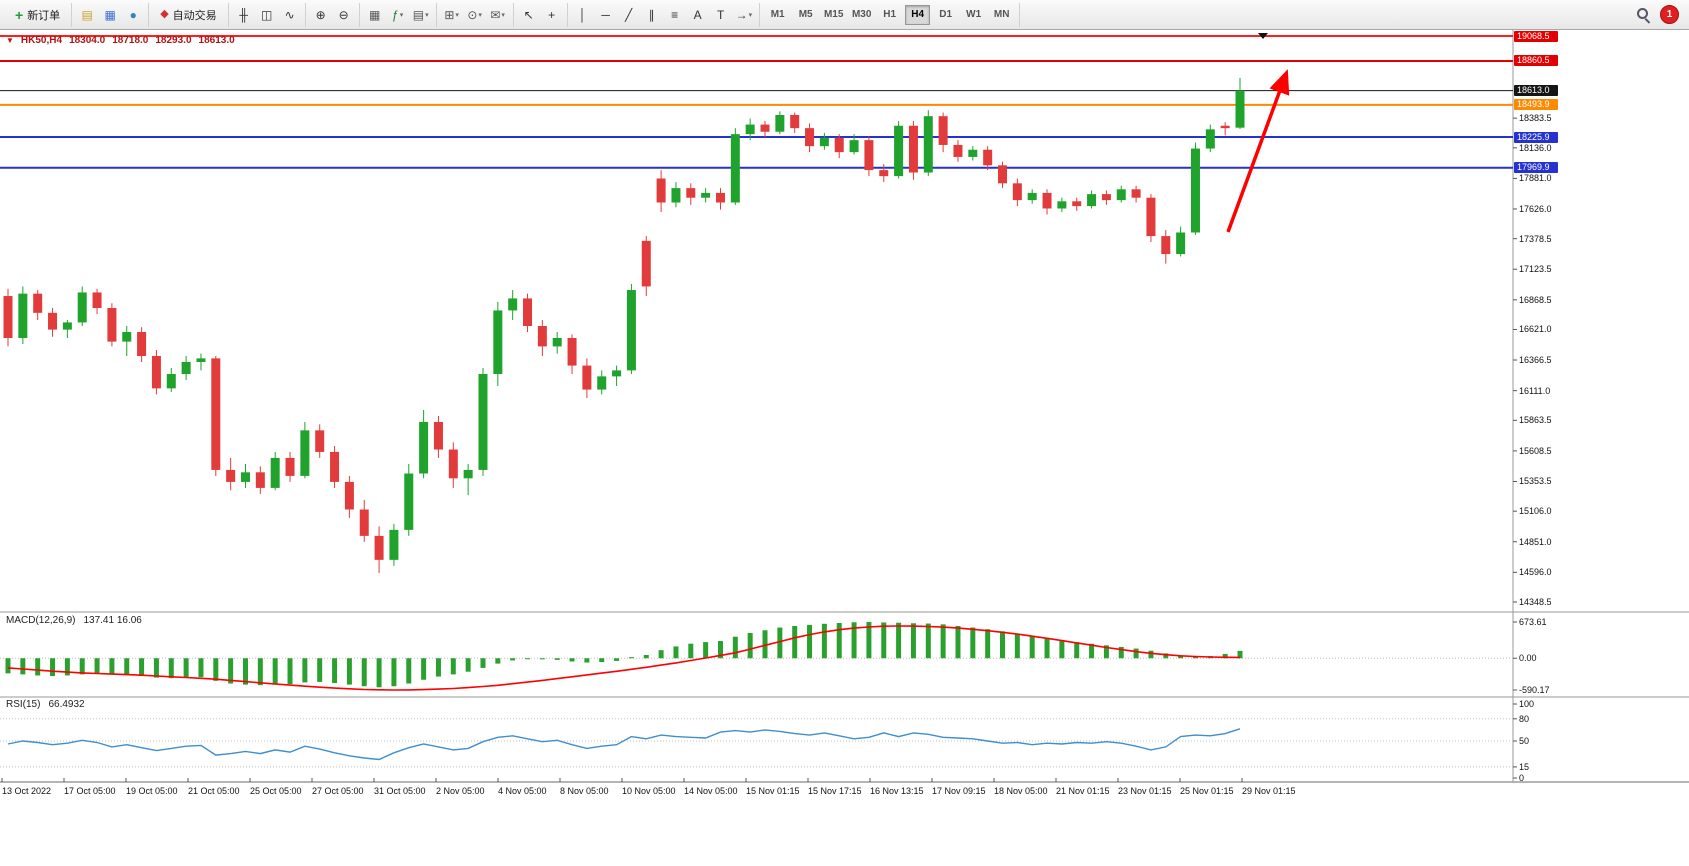 This screenshot has width=1689, height=866. Describe the element at coordinates (375, 15) in the screenshot. I see `tile-windows-button: ▦` at that location.